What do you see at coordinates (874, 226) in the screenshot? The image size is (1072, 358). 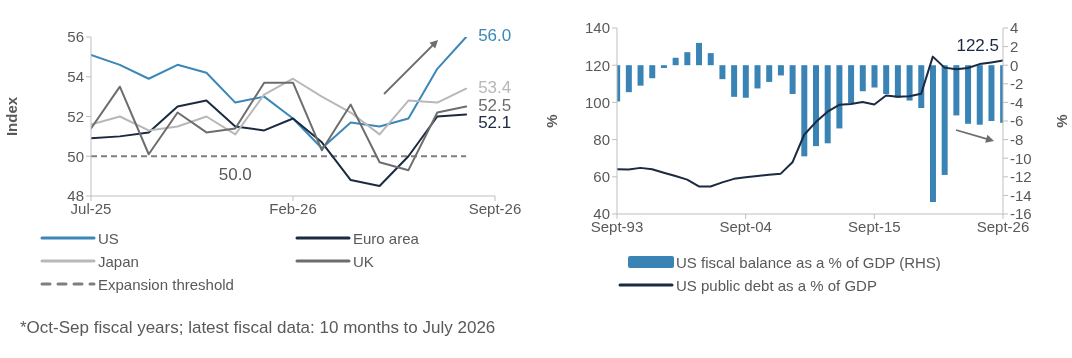 I see `x-tick-label: Sept-15` at bounding box center [874, 226].